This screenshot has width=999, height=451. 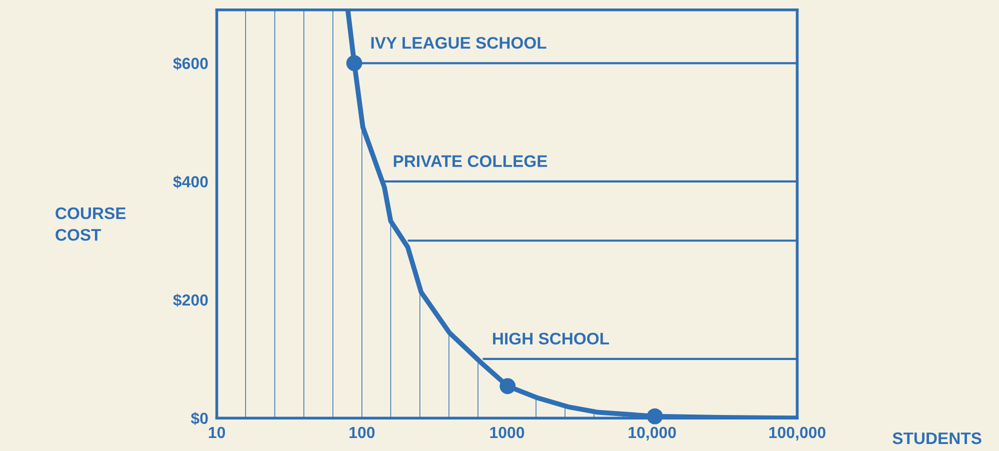 What do you see at coordinates (797, 433) in the screenshot?
I see `x-tick-label: 100,000` at bounding box center [797, 433].